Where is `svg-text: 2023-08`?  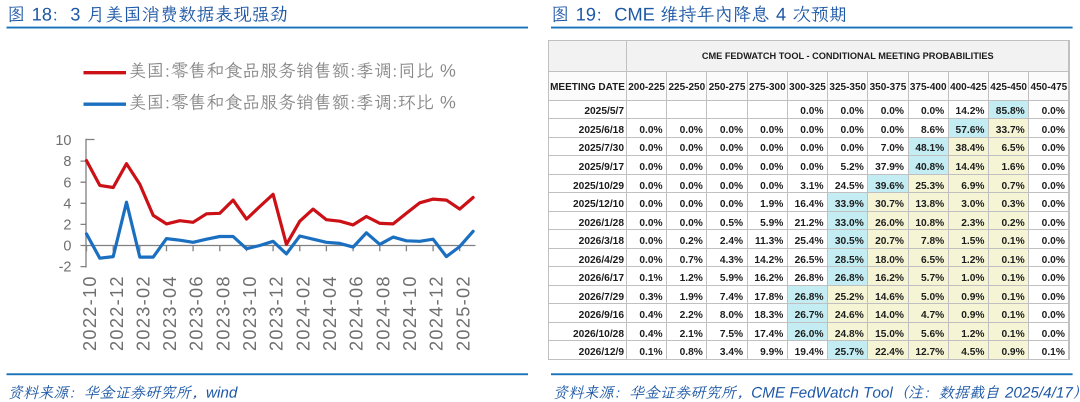 svg-text: 2023-08 is located at coordinates (223, 313).